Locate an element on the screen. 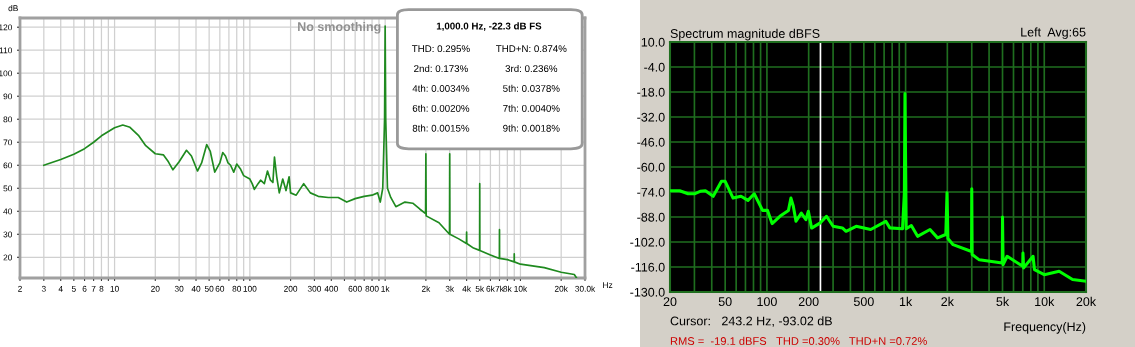  y-tick-label: -116.0 is located at coordinates (648, 267).